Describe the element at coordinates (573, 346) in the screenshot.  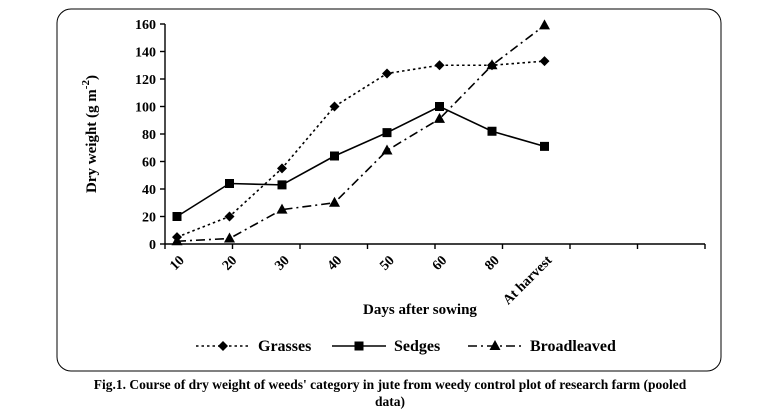
I see `legend-label: Broadleaved` at that location.